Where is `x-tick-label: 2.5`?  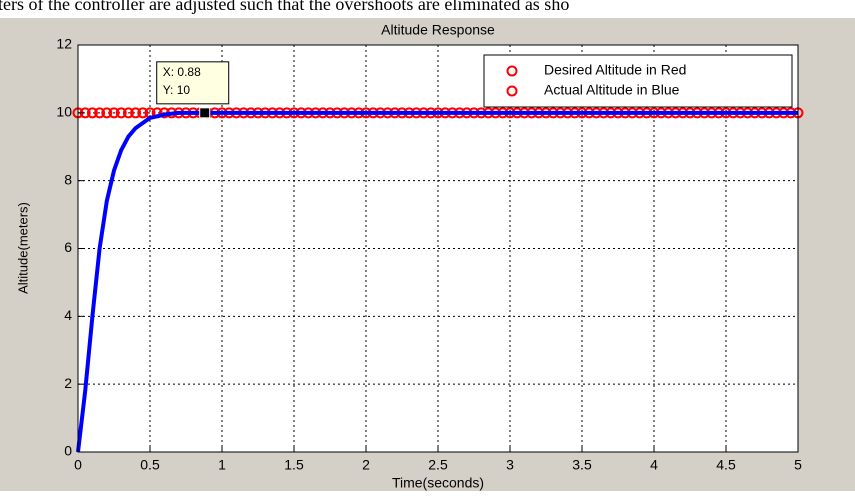 x-tick-label: 2.5 is located at coordinates (438, 465).